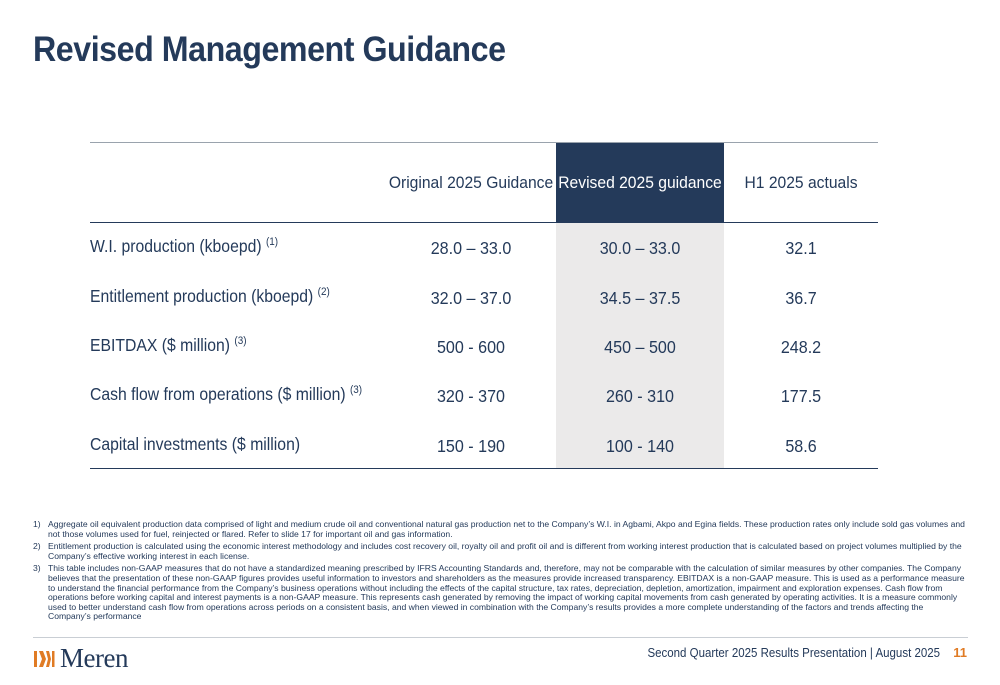  What do you see at coordinates (37, 568) in the screenshot?
I see `footnote-number: 3)` at bounding box center [37, 568].